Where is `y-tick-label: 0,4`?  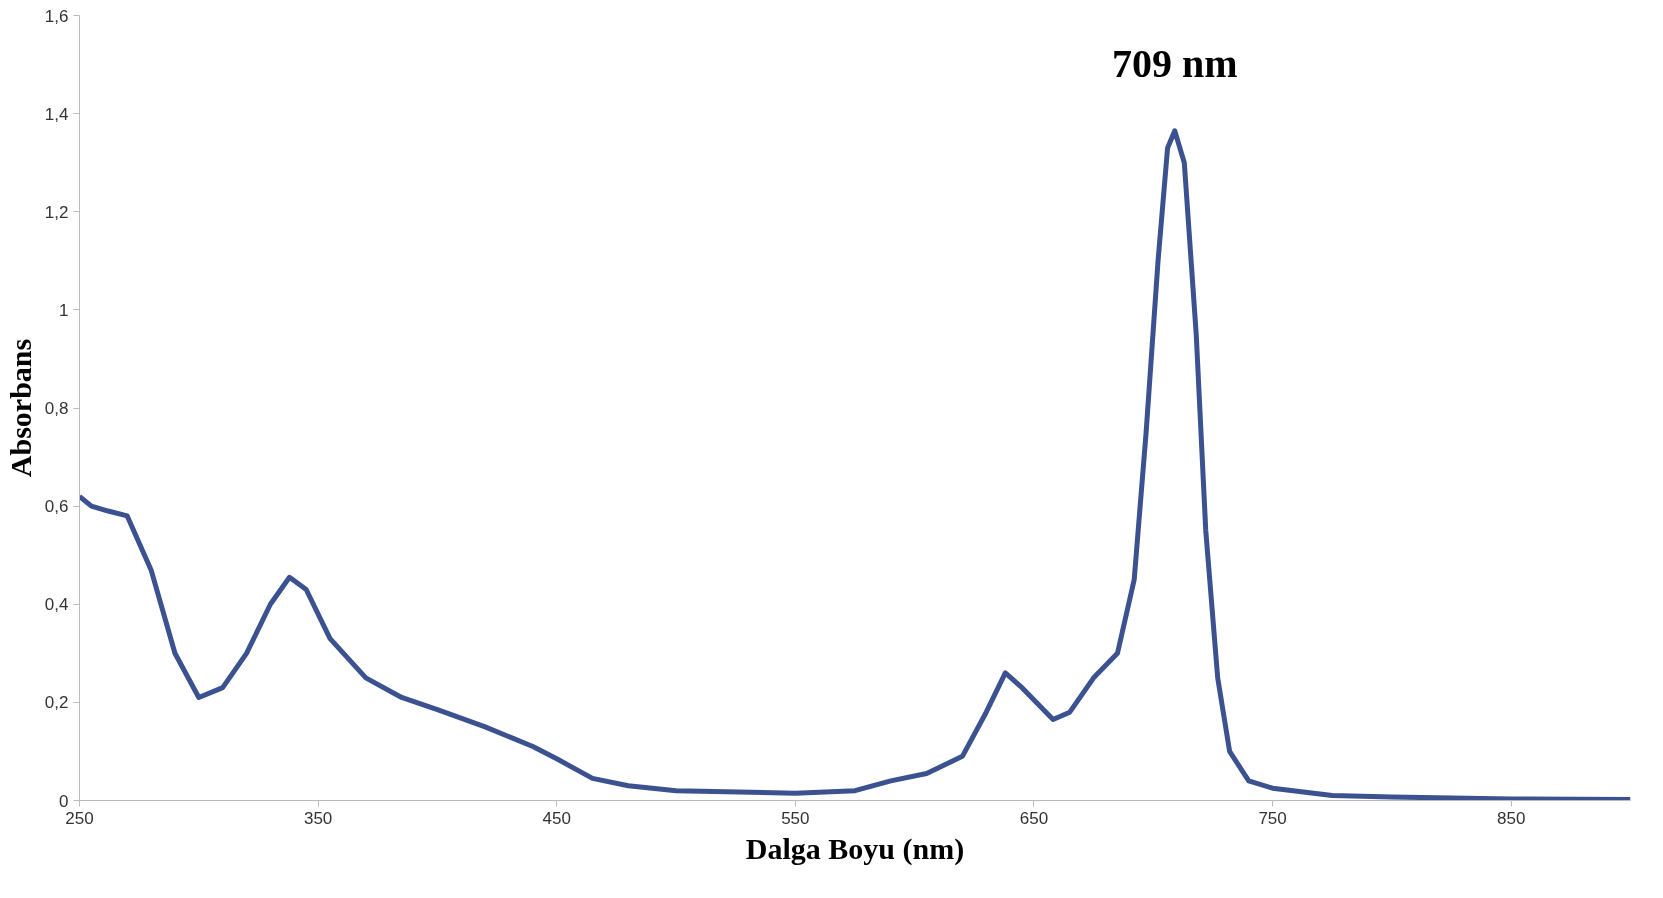
y-tick-label: 0,4 is located at coordinates (56, 605).